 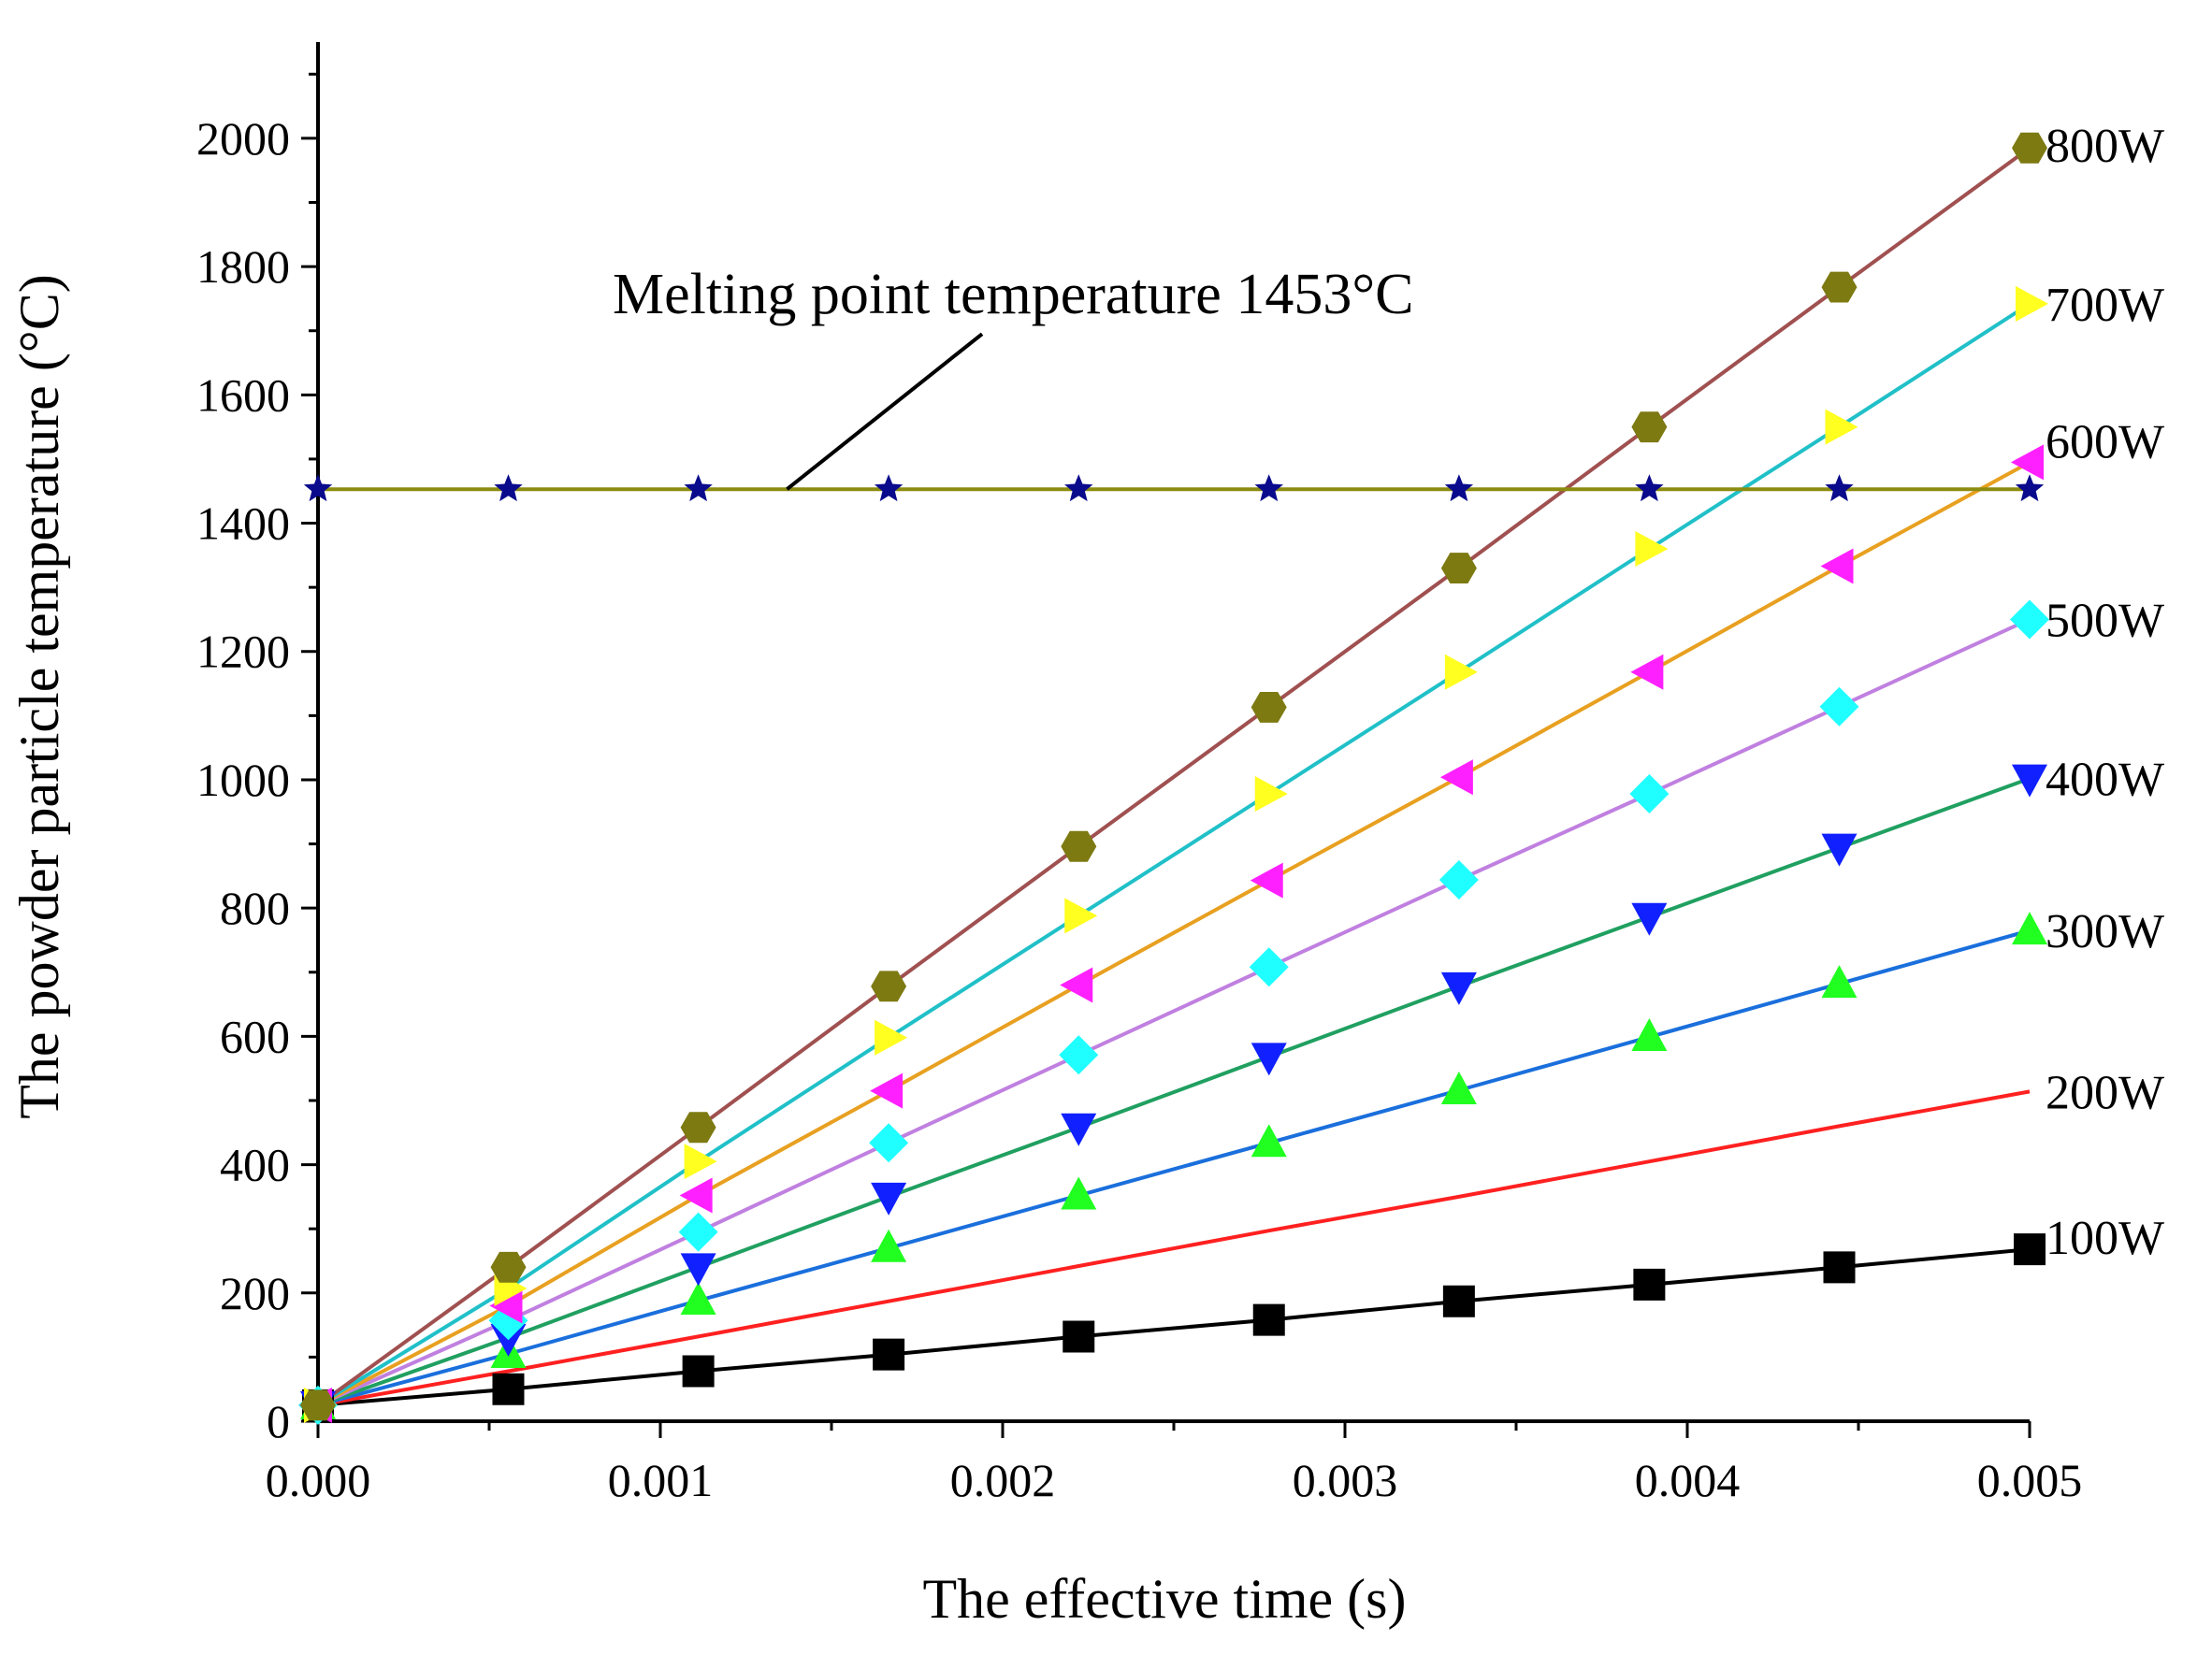 I want to click on annotation-leader-line, so click(x=885, y=411).